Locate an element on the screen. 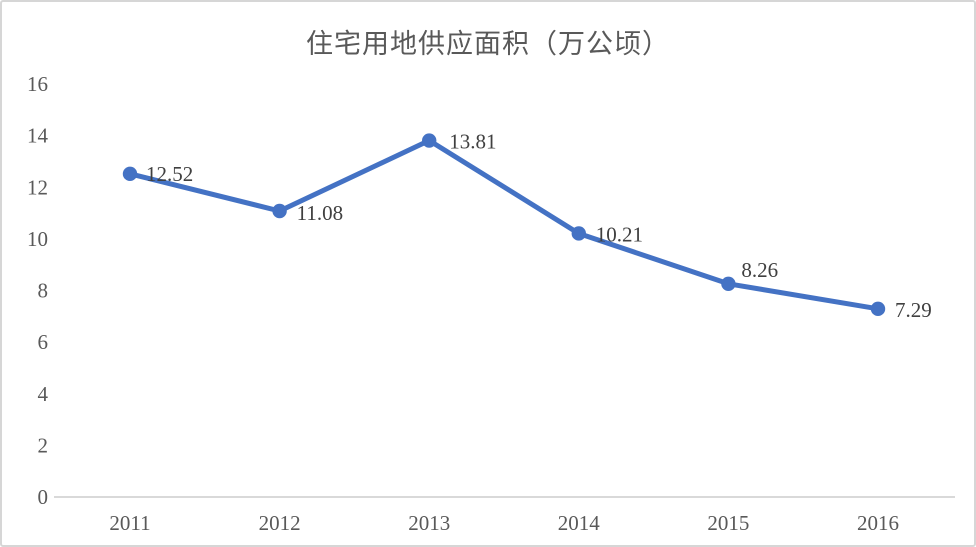 This screenshot has height=547, width=976. y-axis-tick-label-14: 14 is located at coordinates (38, 136).